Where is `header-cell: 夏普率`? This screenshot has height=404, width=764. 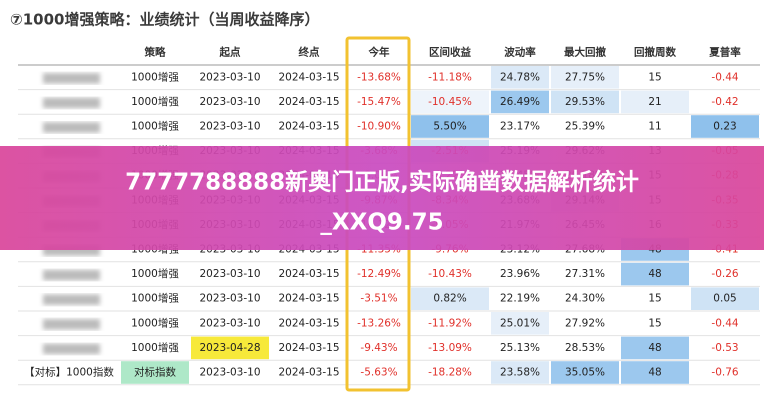
header-cell: 夏普率 is located at coordinates (724, 52).